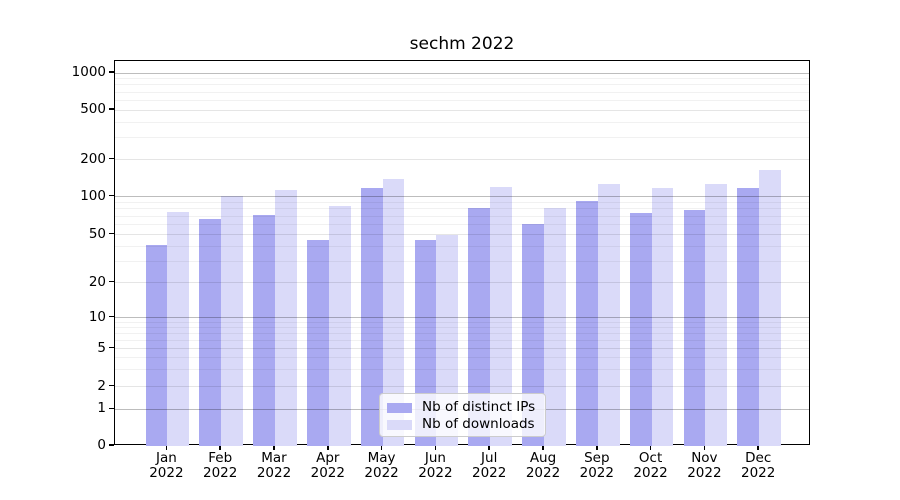 This screenshot has width=900, height=500. What do you see at coordinates (393, 312) in the screenshot?
I see `bar-downloads-may` at bounding box center [393, 312].